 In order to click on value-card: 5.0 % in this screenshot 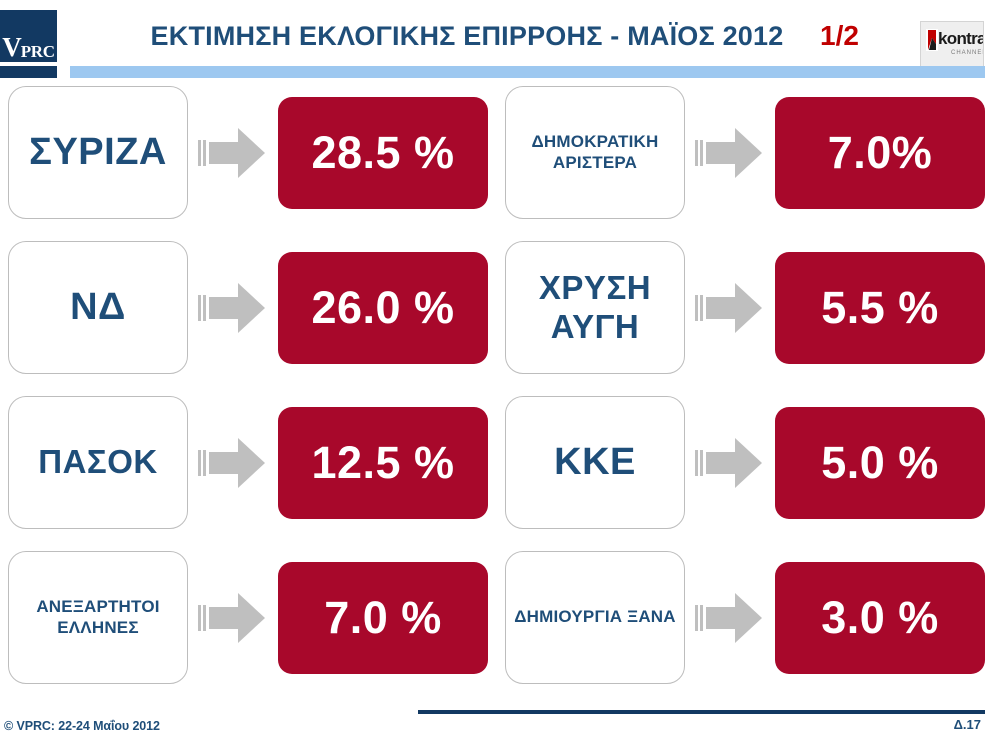, I will do `click(880, 463)`.